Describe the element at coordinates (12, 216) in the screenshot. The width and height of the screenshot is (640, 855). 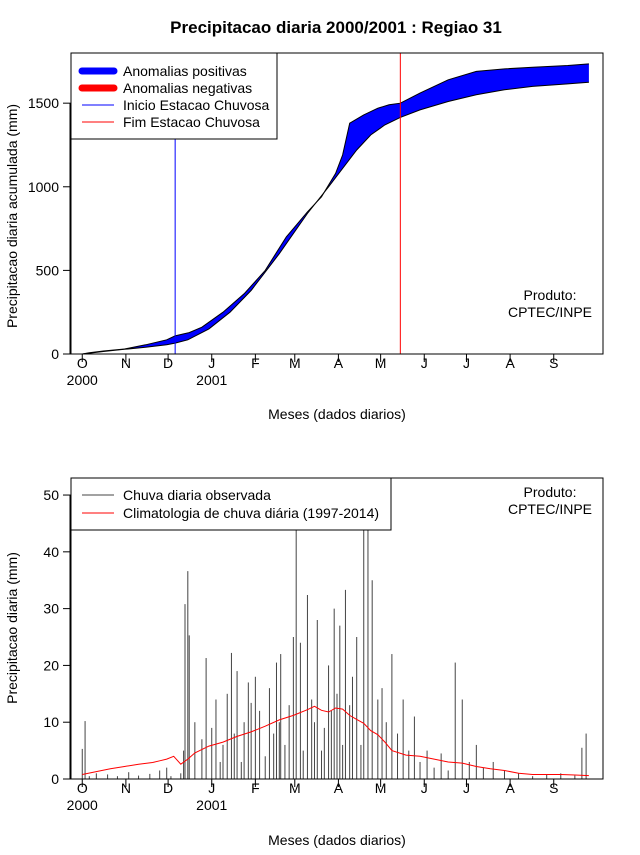
I see `top-y-axis-label: Precipitacao diaria acumulada (mm)` at that location.